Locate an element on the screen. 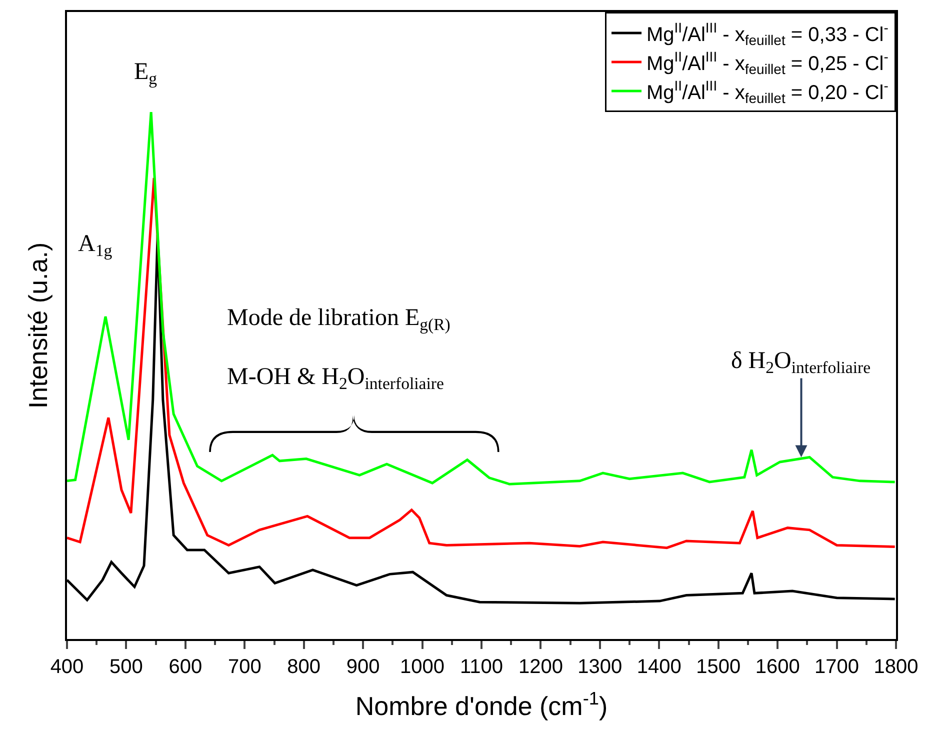  x-tick-label: 1500 is located at coordinates (718, 667).